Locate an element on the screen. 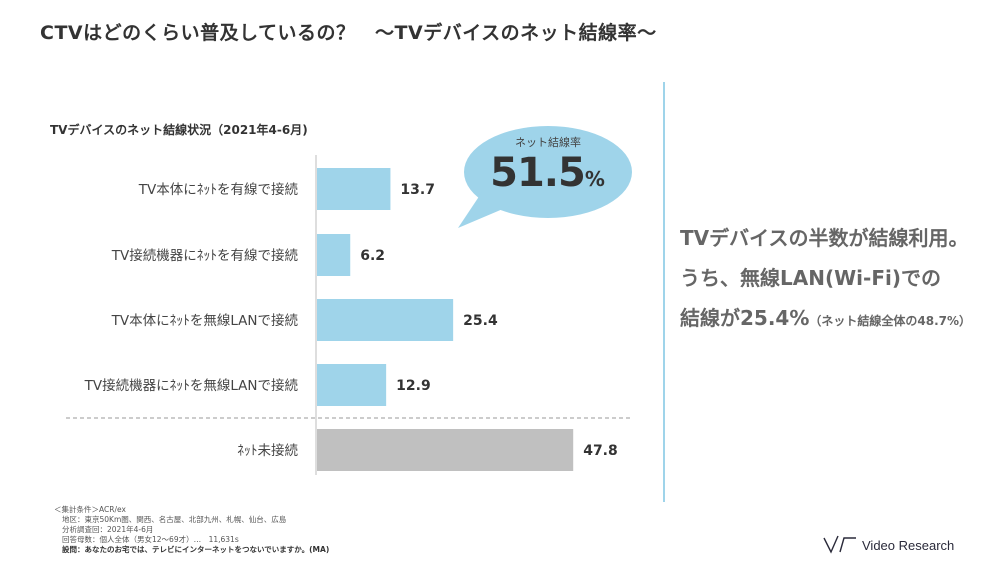 The height and width of the screenshot is (563, 1000). summary-line-2: うち、無線LAN(Wi-Fi)での is located at coordinates (810, 278).